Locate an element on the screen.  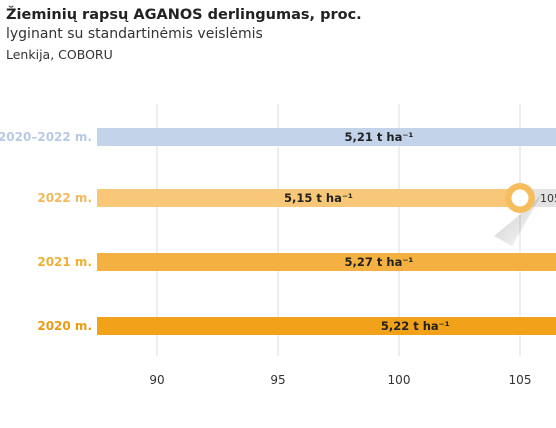
bar-row: 5,22 t ha⁻¹1132020 m. is located at coordinates (296, 326).